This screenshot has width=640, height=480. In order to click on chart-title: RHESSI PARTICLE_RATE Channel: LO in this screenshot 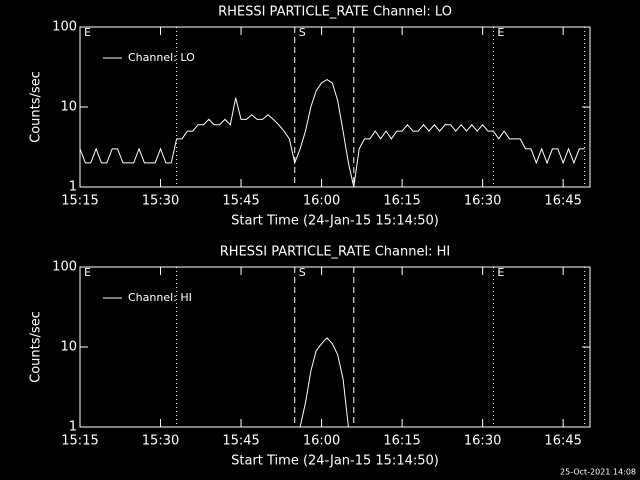, I will do `click(335, 12)`.